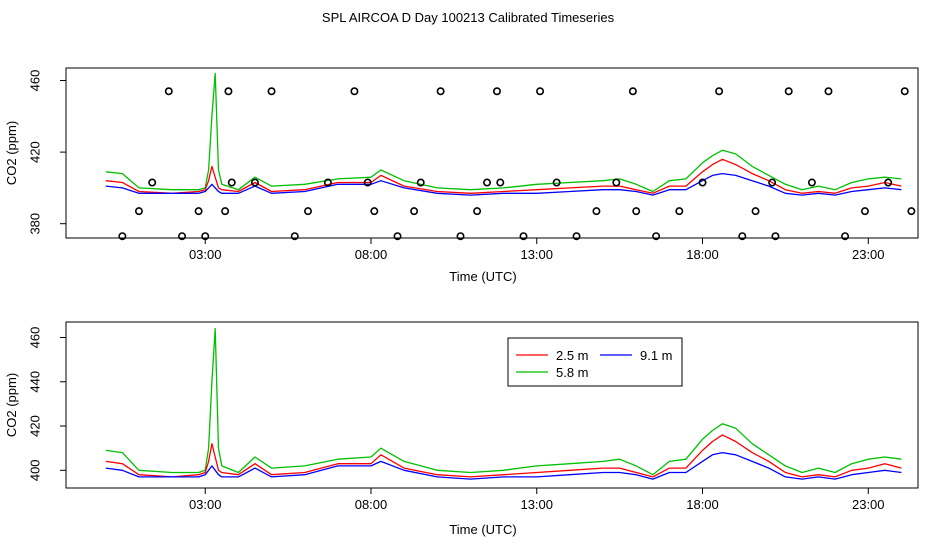 The image size is (936, 545). I want to click on y-tick-label-1-3: 460, so click(34, 338).